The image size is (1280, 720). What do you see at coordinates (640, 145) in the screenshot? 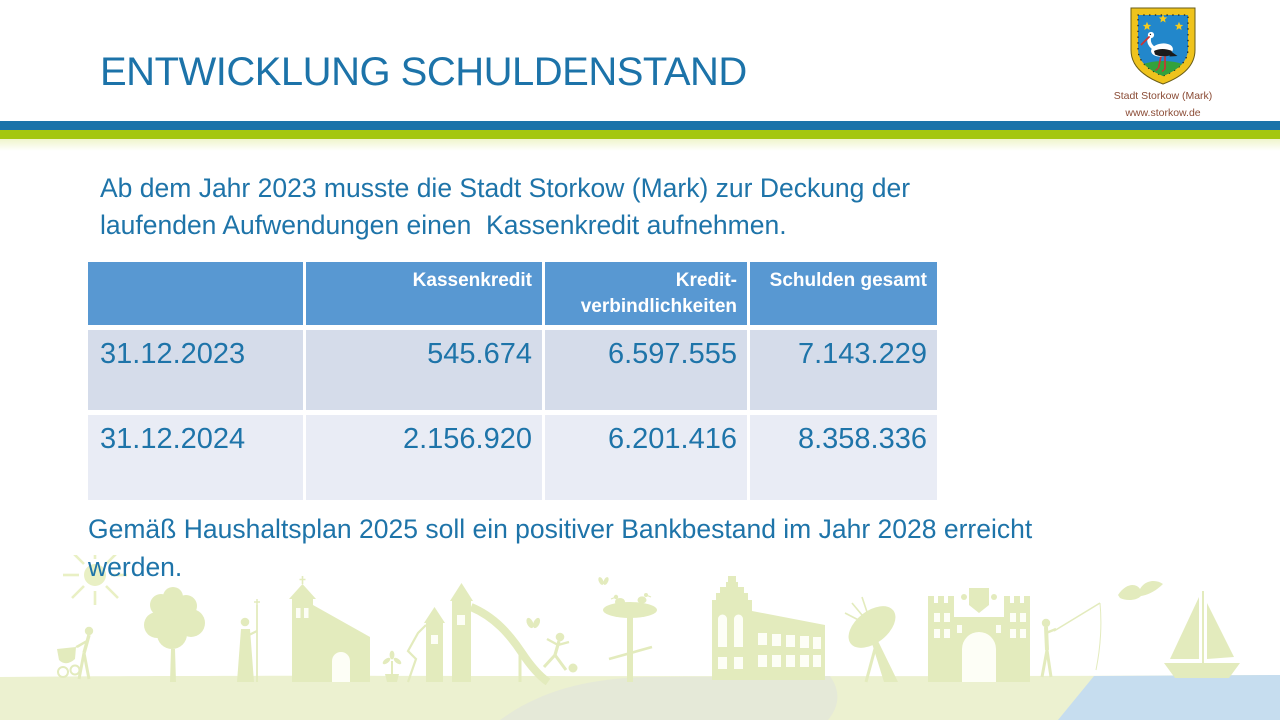
I see `header-stripe-glow` at bounding box center [640, 145].